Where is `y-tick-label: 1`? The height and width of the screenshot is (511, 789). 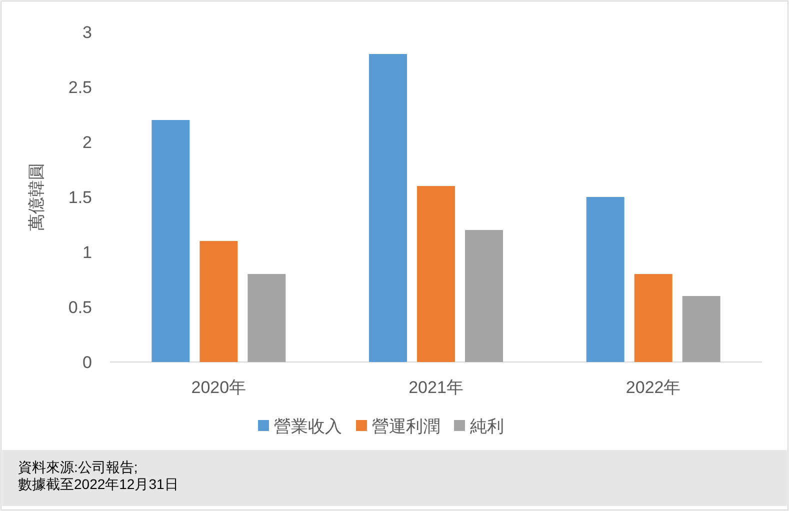 y-tick-label: 1 is located at coordinates (87, 252).